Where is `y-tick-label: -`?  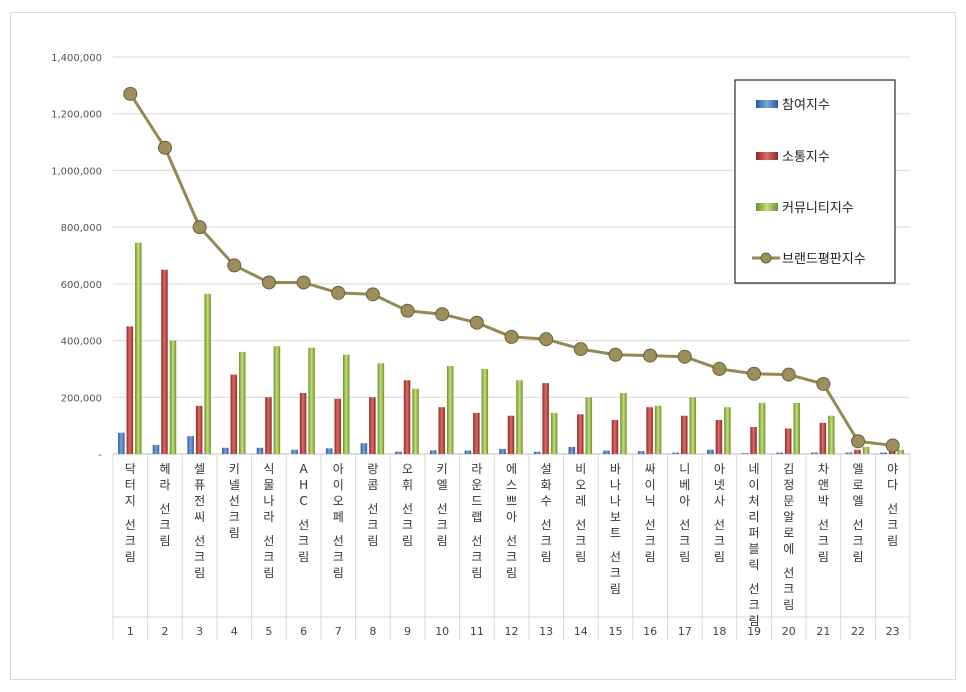
y-tick-label: - is located at coordinates (100, 455).